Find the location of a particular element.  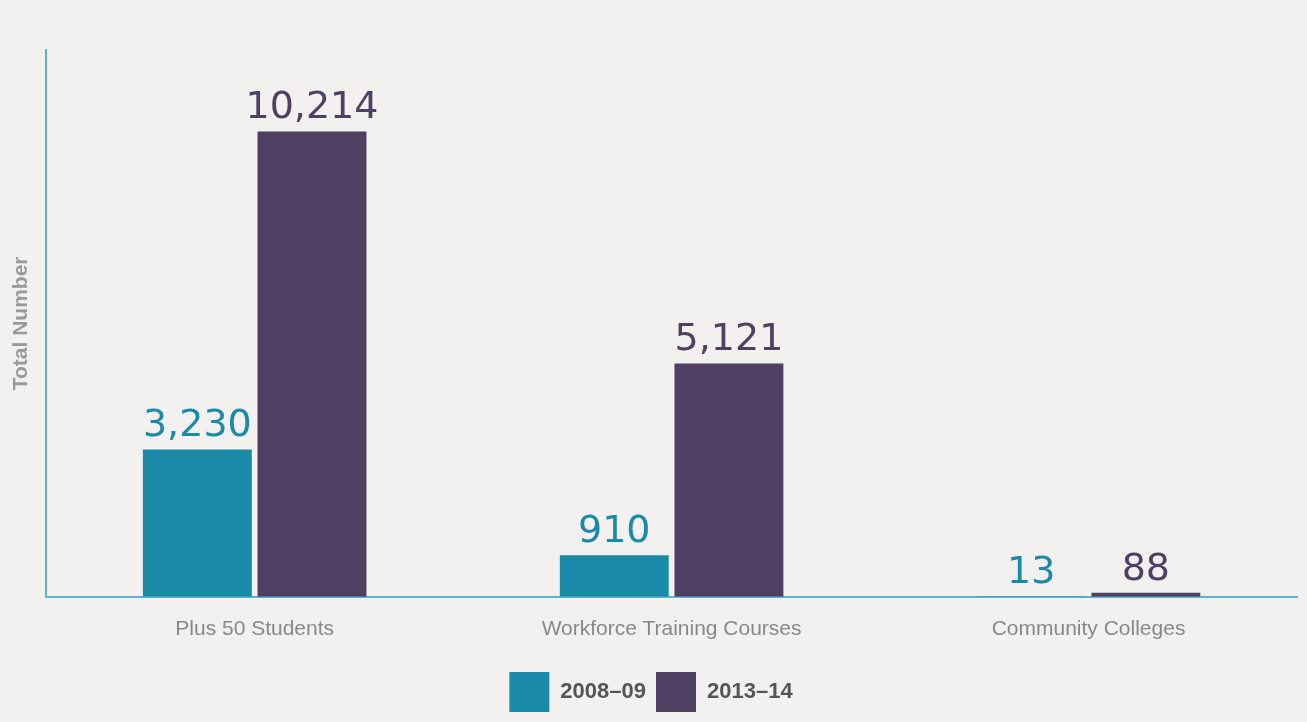

x-tick-label: Workforce Training Courses is located at coordinates (671, 628).